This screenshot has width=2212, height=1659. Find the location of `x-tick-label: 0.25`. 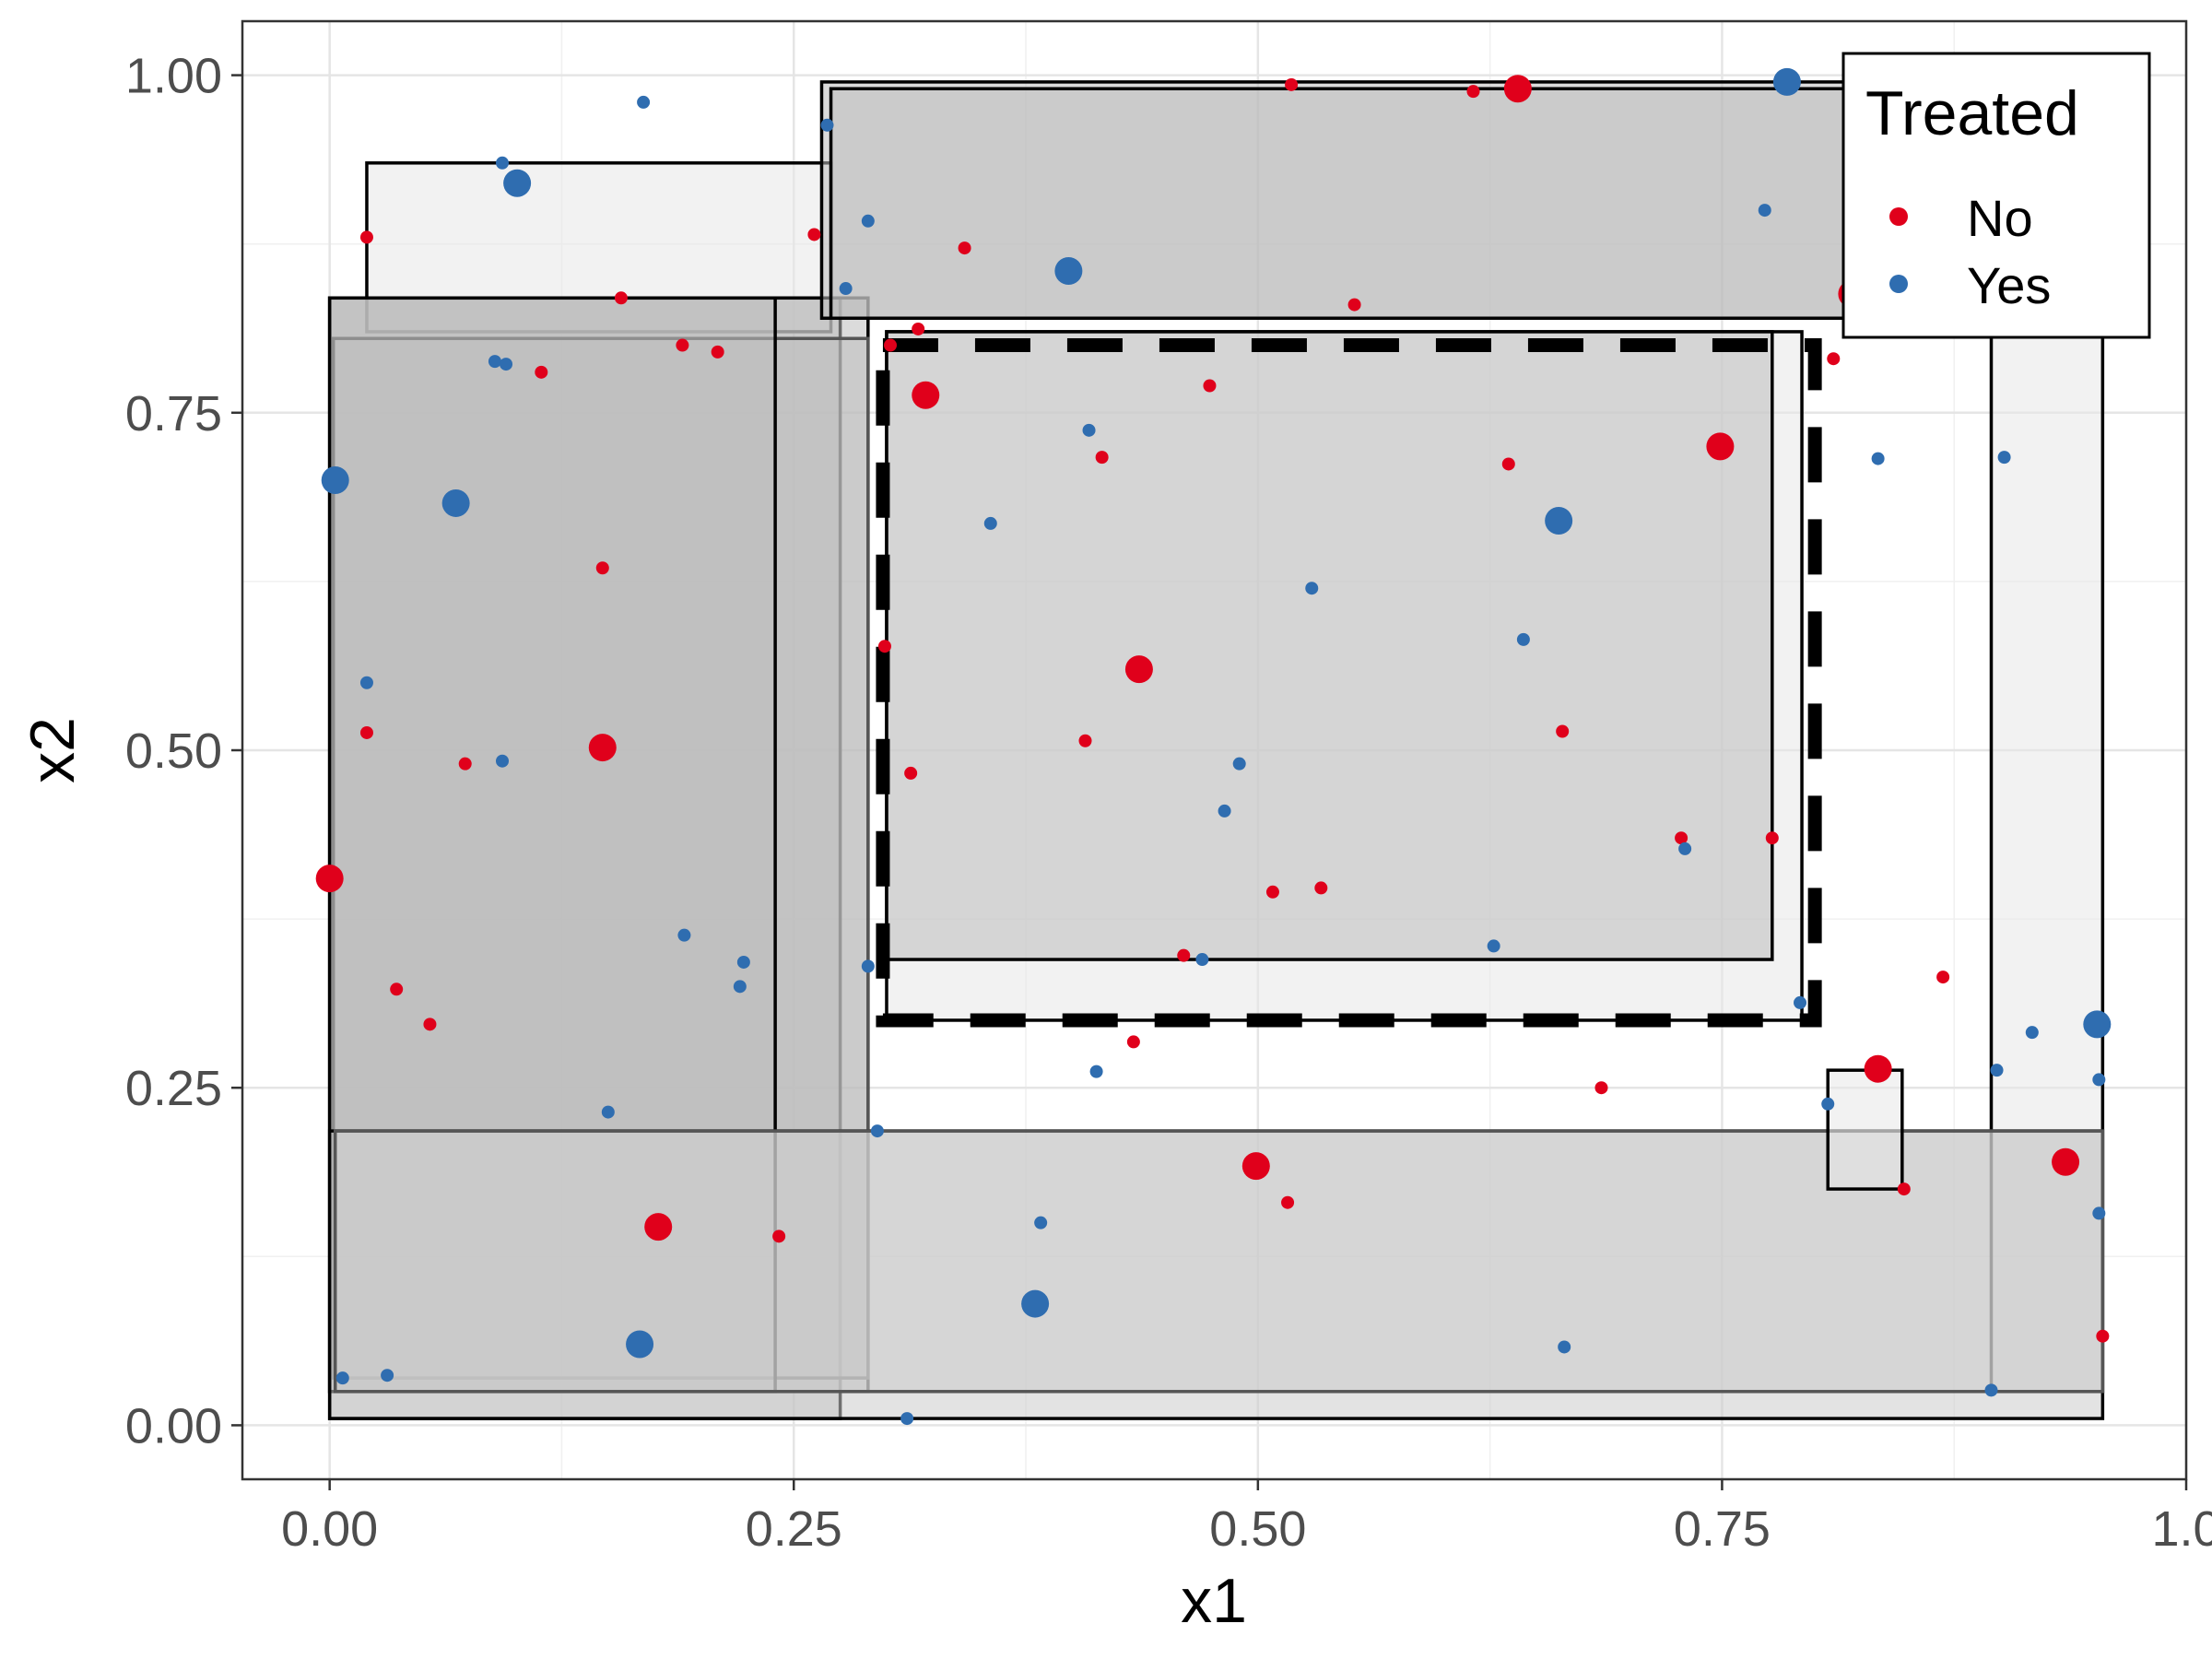

x-tick-label: 0.25 is located at coordinates (794, 1529).